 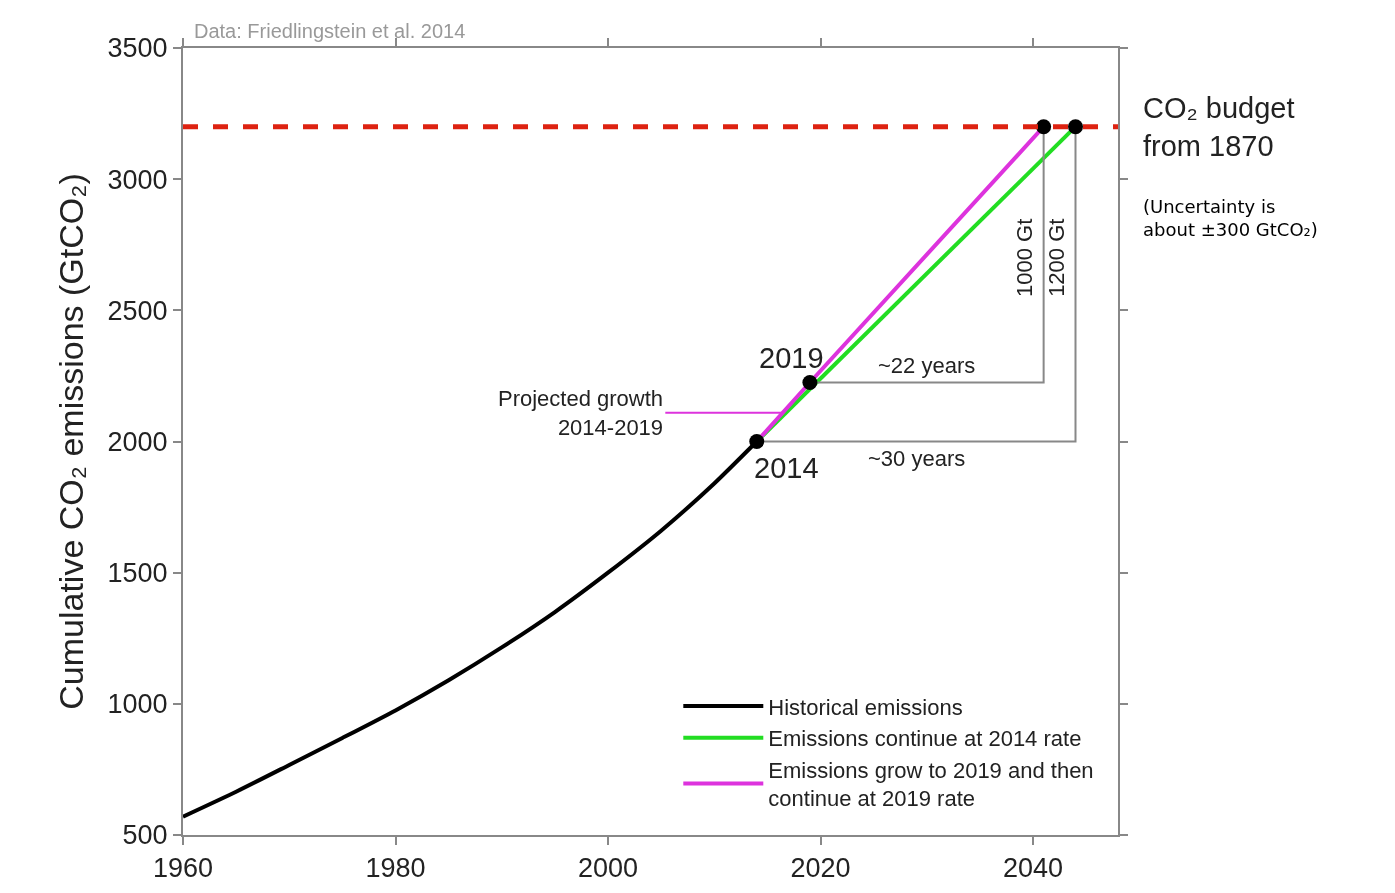 I want to click on x-tick-label: 2020, so click(x=820, y=868).